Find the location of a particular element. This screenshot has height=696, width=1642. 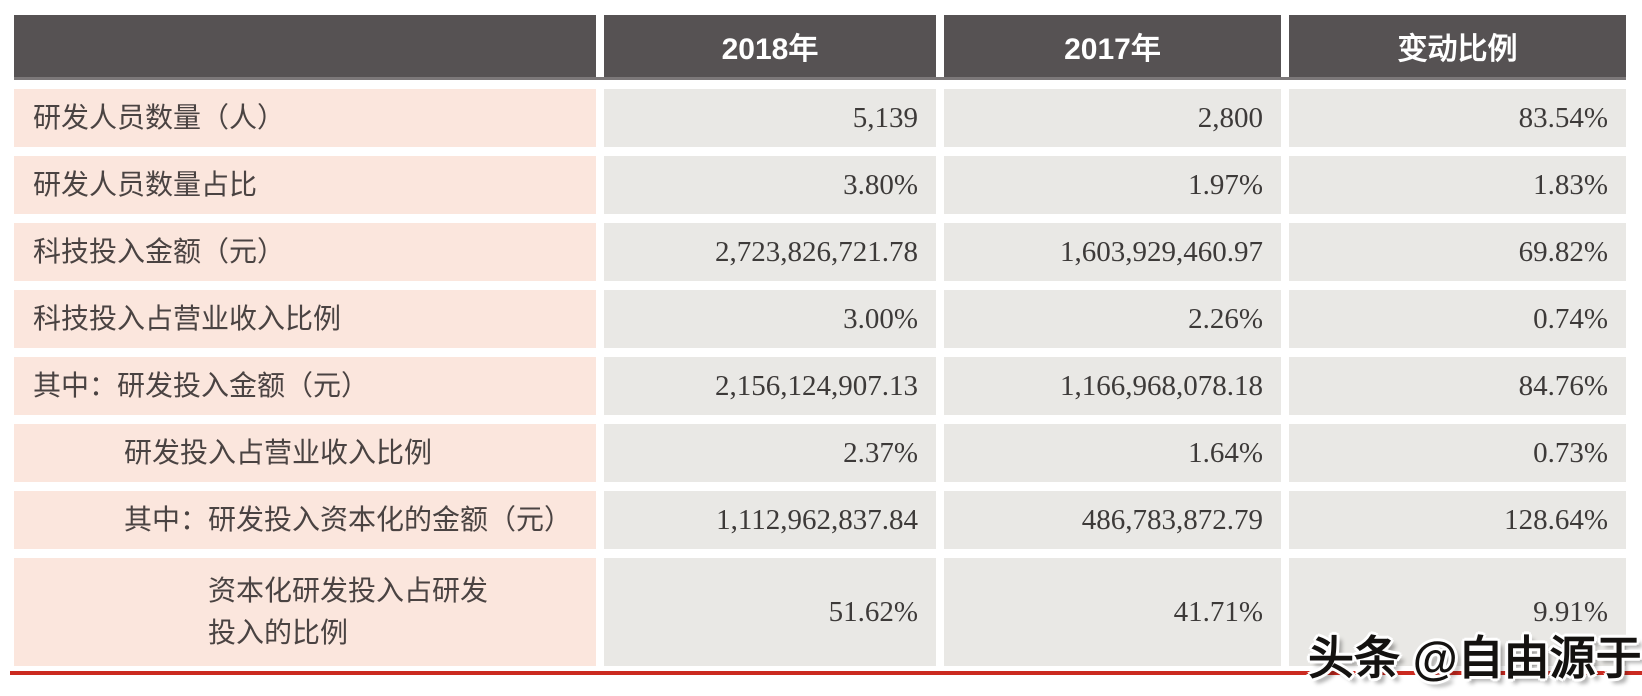

value-2018-cell: 2,156,124,907.13 is located at coordinates (770, 386).